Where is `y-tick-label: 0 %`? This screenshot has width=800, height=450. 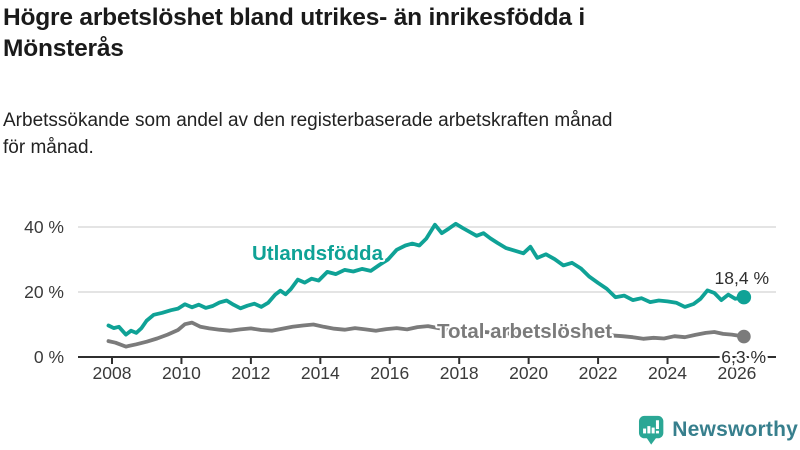
y-tick-label: 0 % is located at coordinates (49, 357).